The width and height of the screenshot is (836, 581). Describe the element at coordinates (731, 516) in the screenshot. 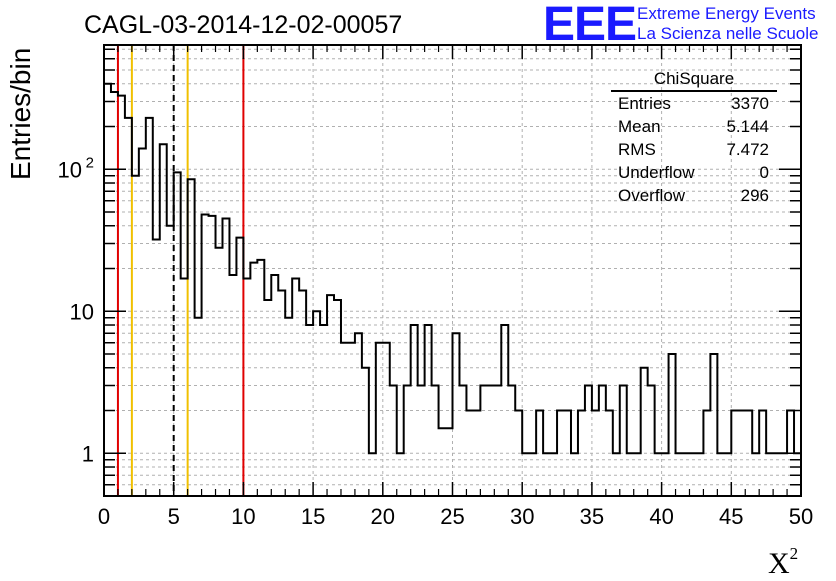

I see `x-tick-label: 45` at that location.